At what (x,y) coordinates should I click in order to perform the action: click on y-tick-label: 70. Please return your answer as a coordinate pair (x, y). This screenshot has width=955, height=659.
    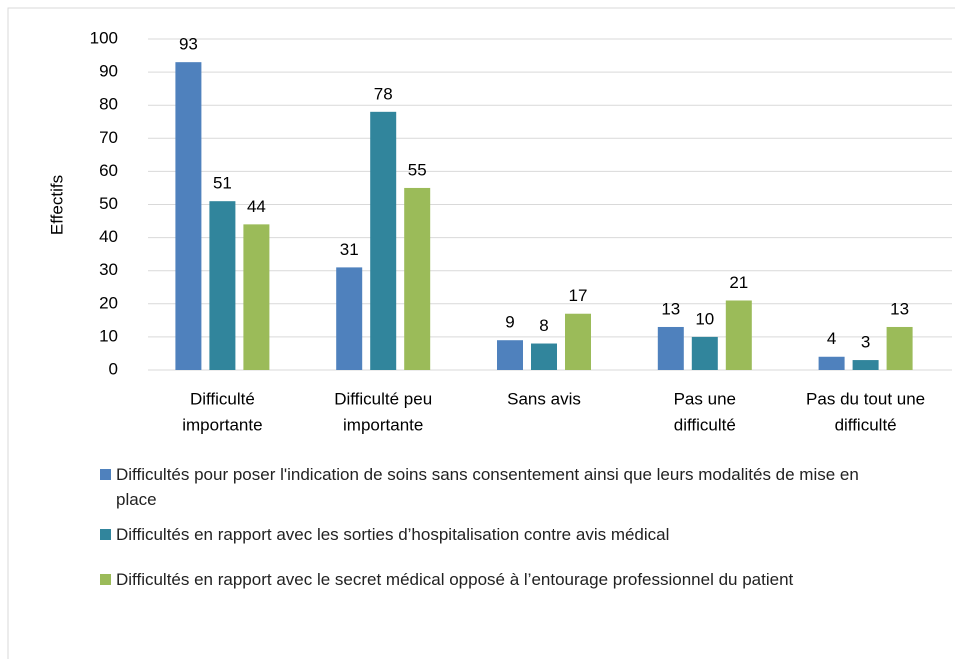
    Looking at the image, I should click on (108, 137).